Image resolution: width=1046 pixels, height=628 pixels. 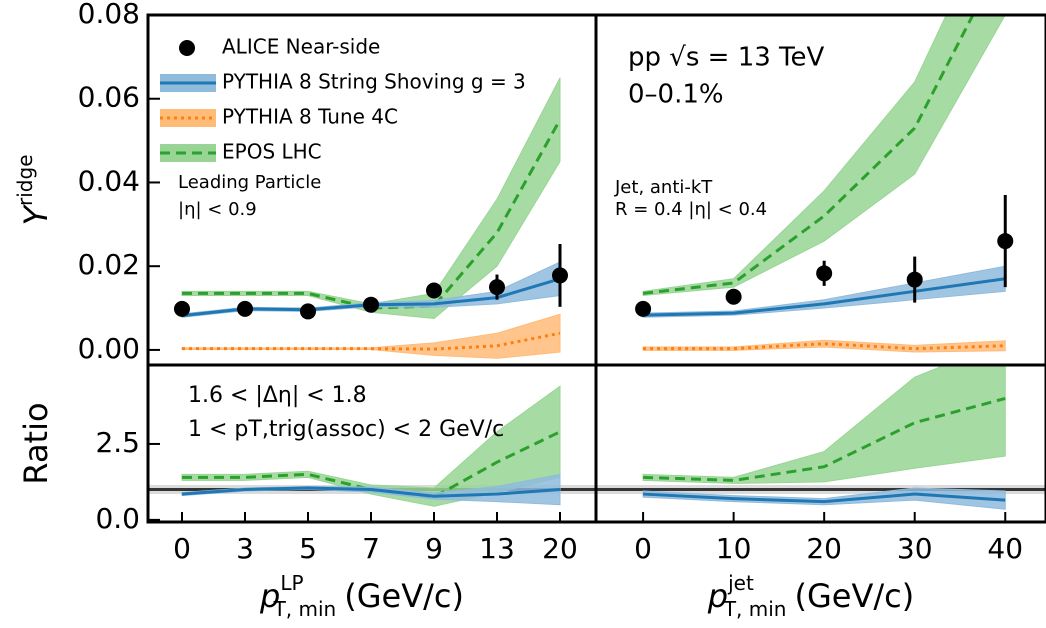 I want to click on legend-label: EPOS LHC, so click(x=272, y=152).